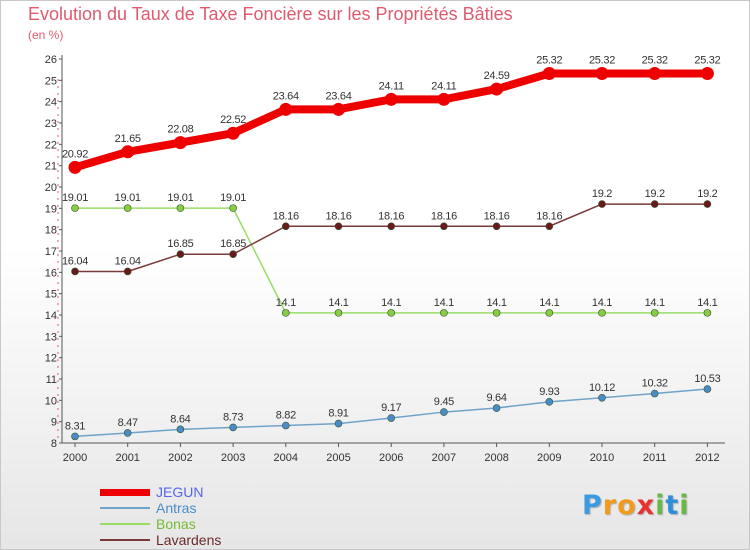 This screenshot has width=750, height=550. What do you see at coordinates (286, 458) in the screenshot?
I see `x-tick-label: 2004` at bounding box center [286, 458].